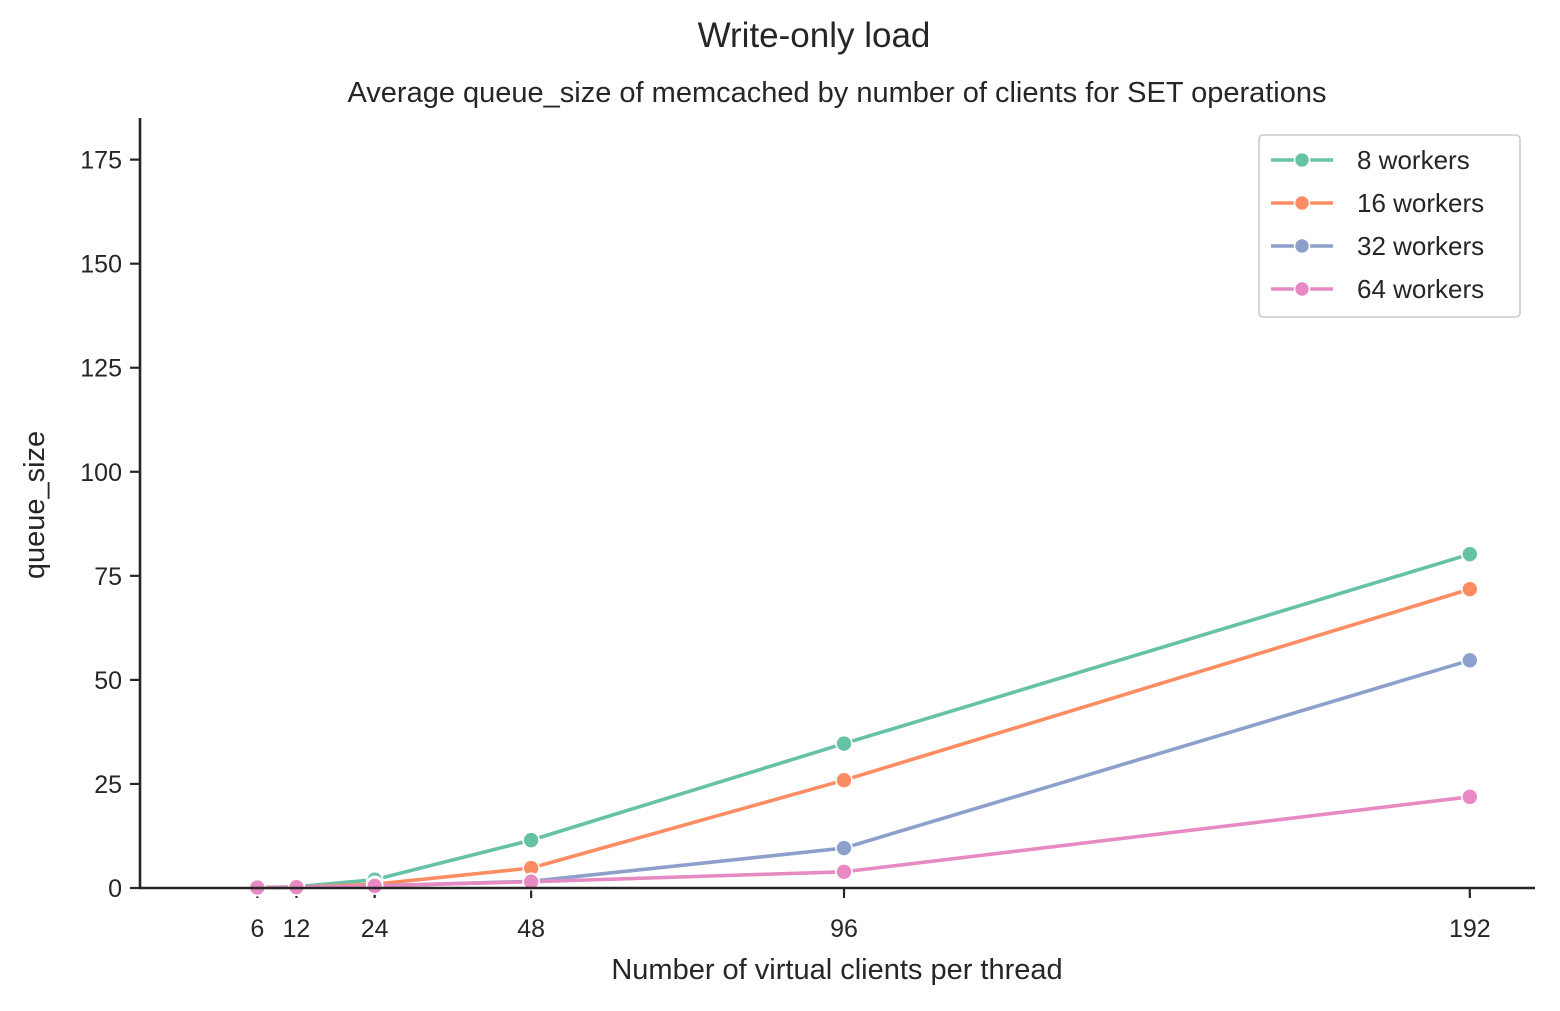 The width and height of the screenshot is (1560, 1011). What do you see at coordinates (35, 505) in the screenshot?
I see `y-axis-label: queue_size` at bounding box center [35, 505].